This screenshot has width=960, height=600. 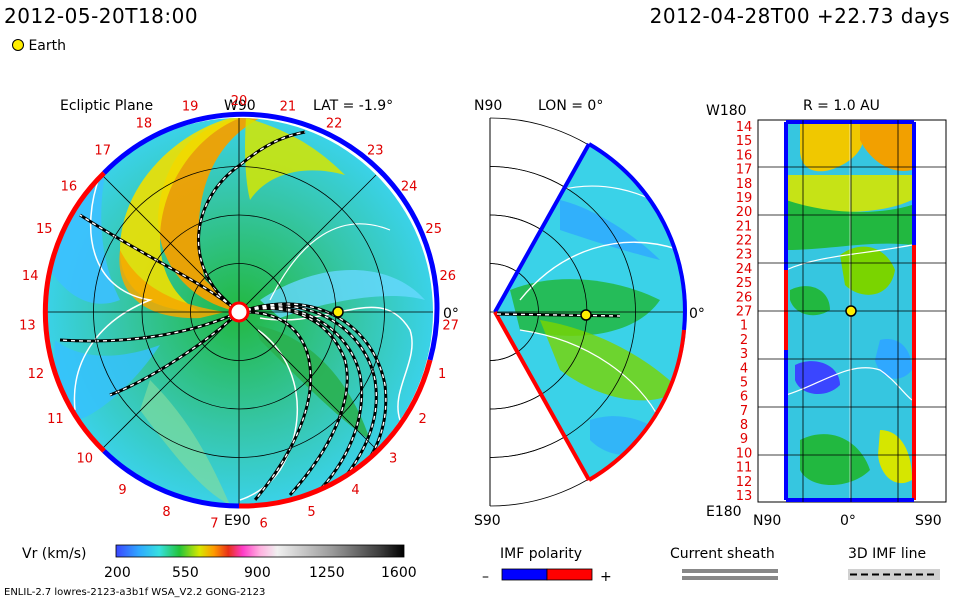 What do you see at coordinates (744, 340) in the screenshot?
I see `r1au-y-tick-label: 2` at bounding box center [744, 340].